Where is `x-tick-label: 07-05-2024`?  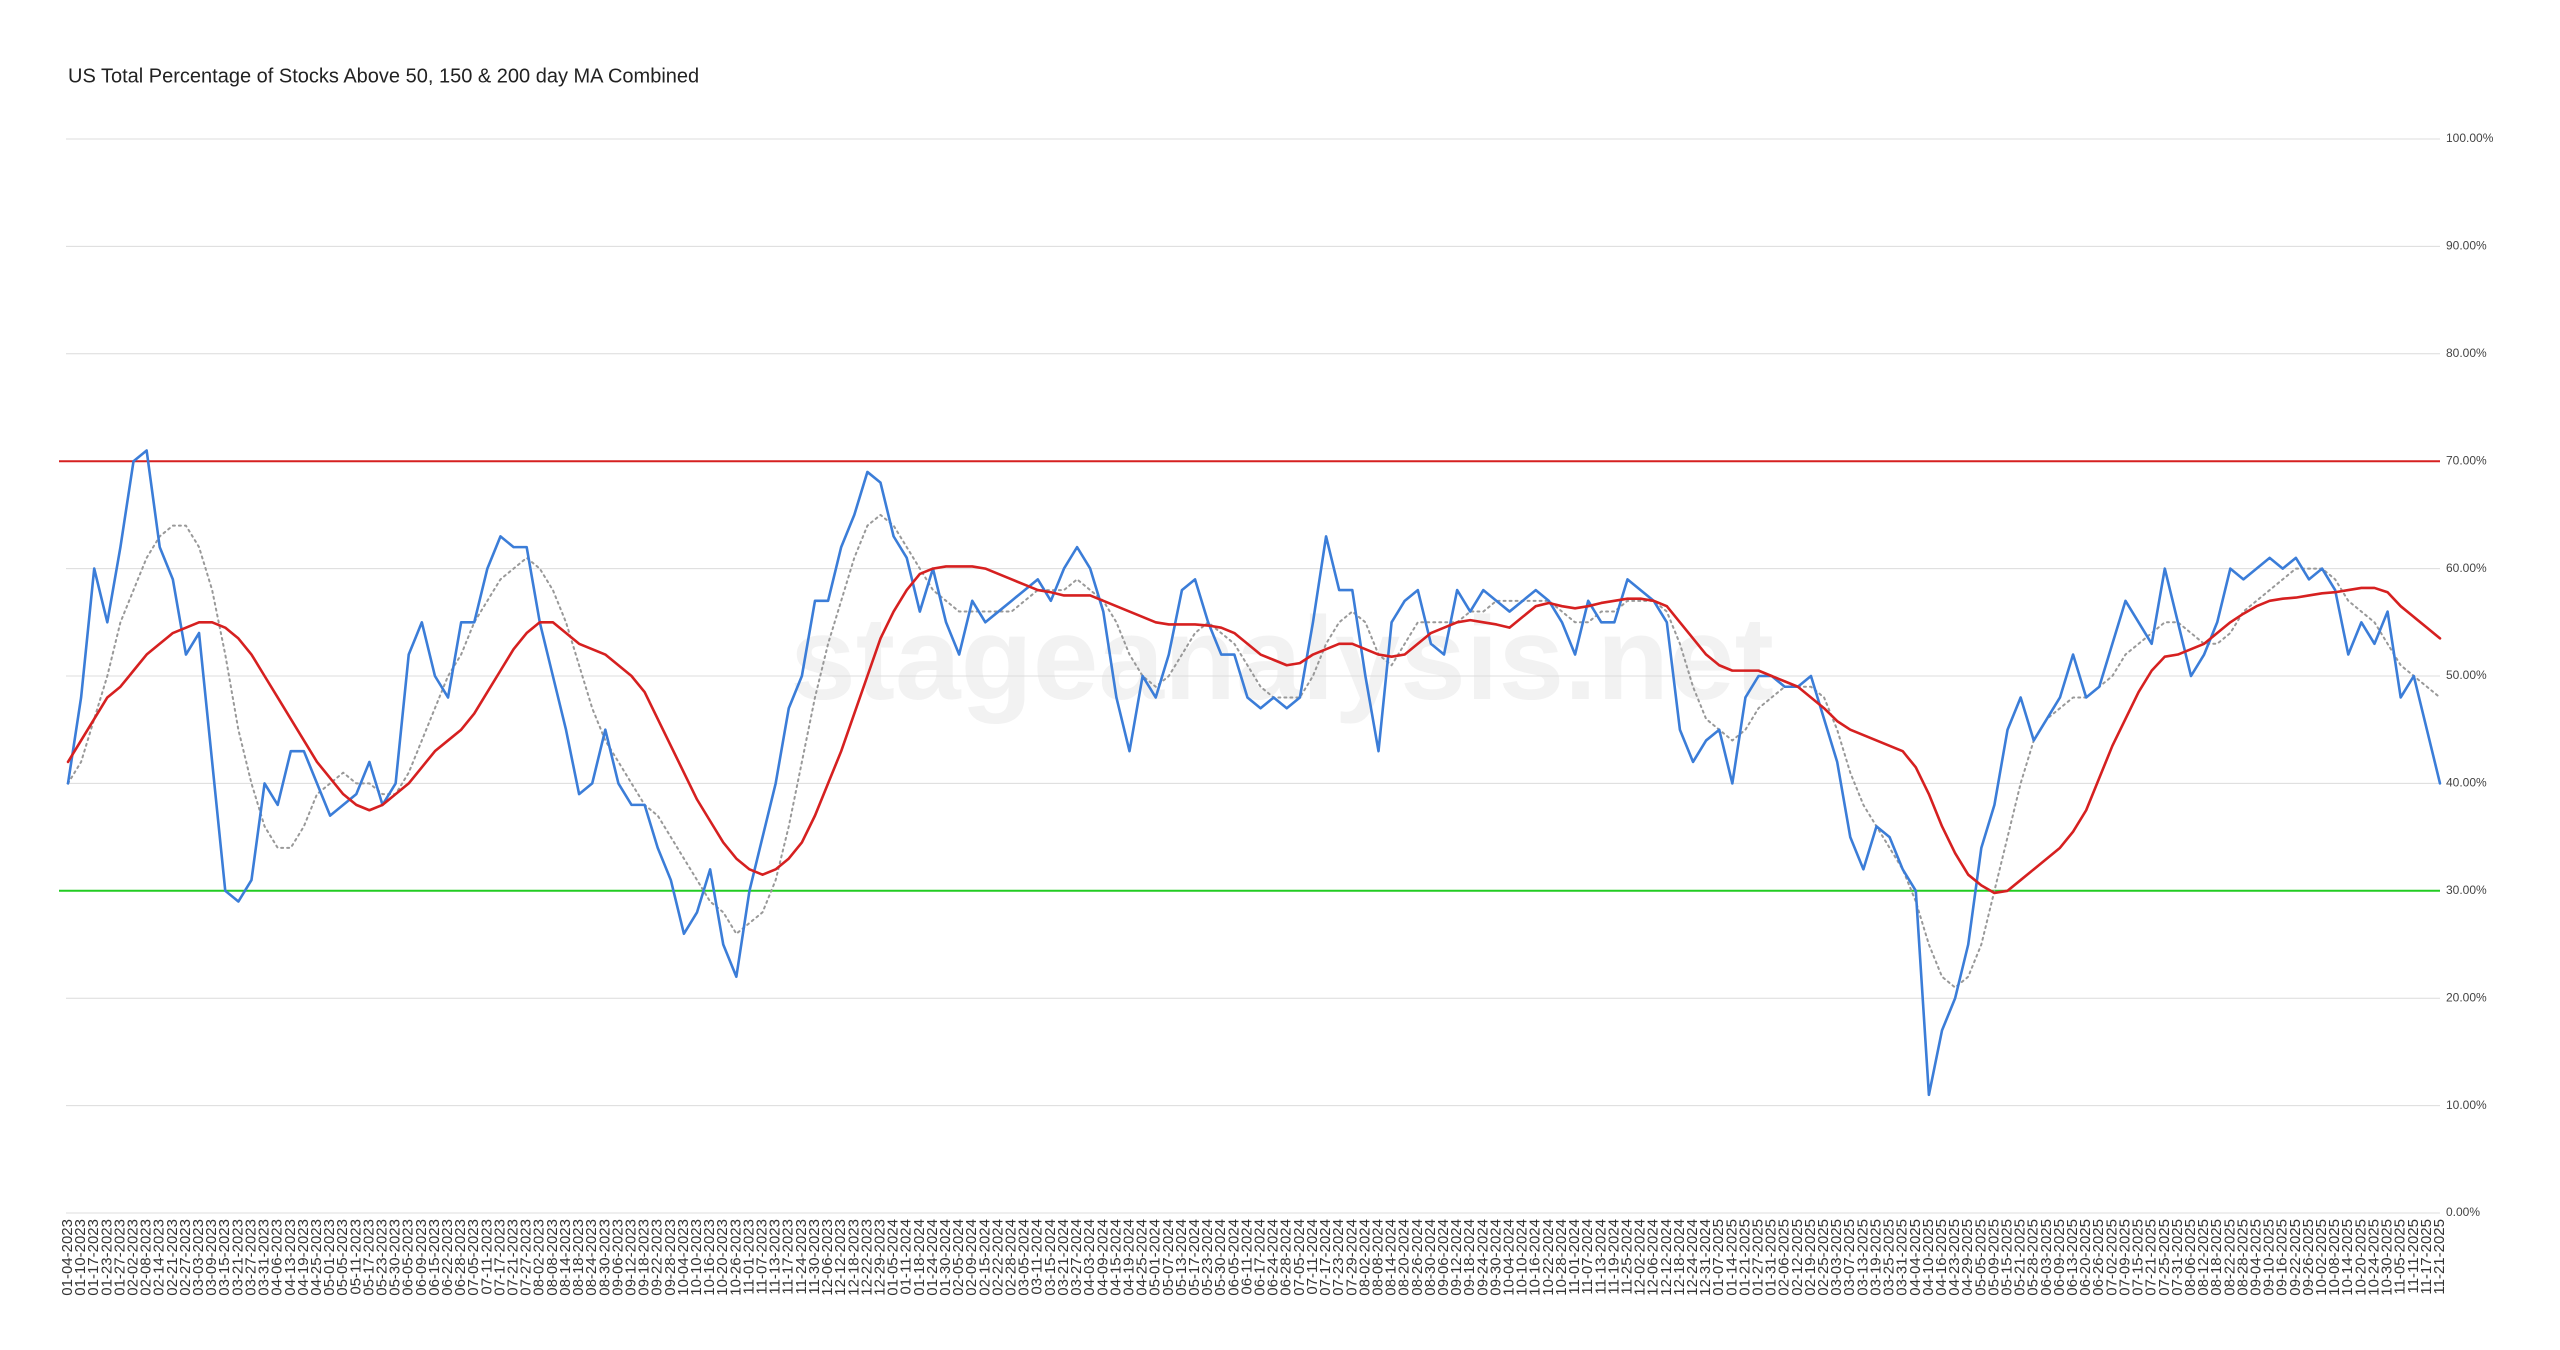 x-tick-label: 07-05-2024 is located at coordinates (1299, 1257).